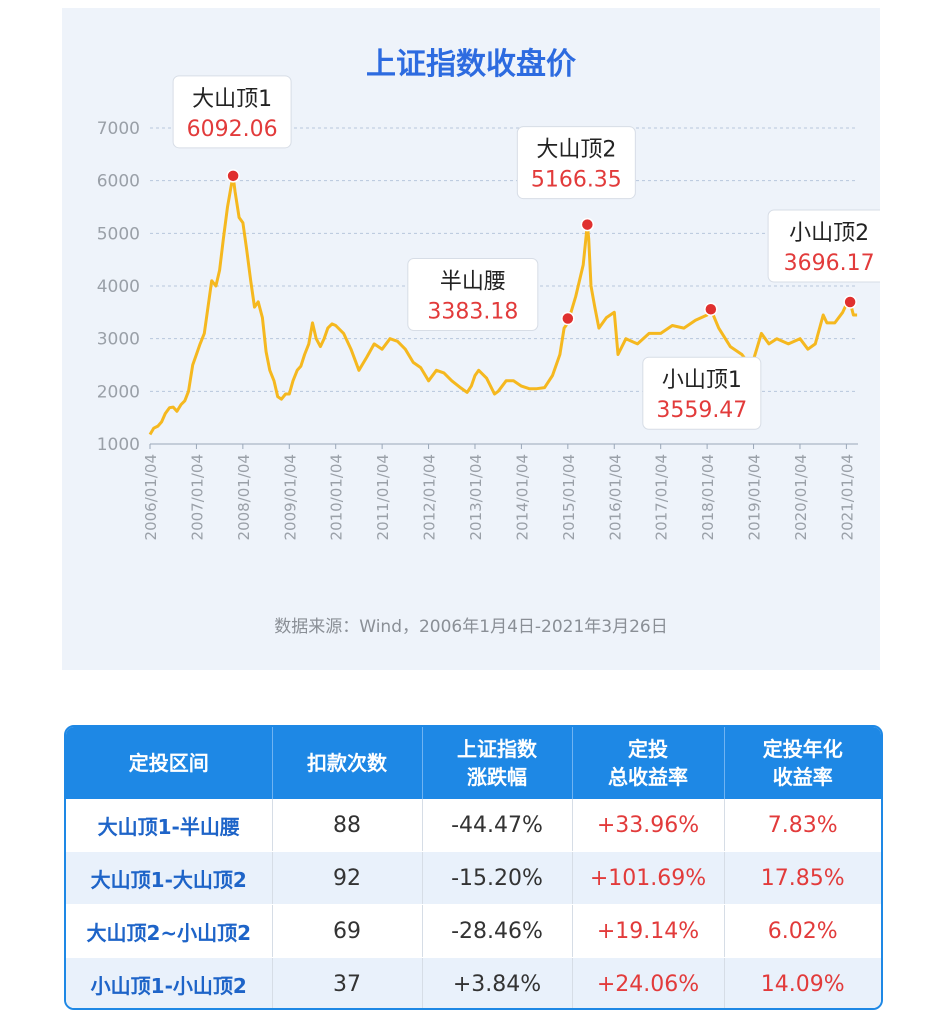  Describe the element at coordinates (497, 931) in the screenshot. I see `cell-change: -28.46%` at that location.